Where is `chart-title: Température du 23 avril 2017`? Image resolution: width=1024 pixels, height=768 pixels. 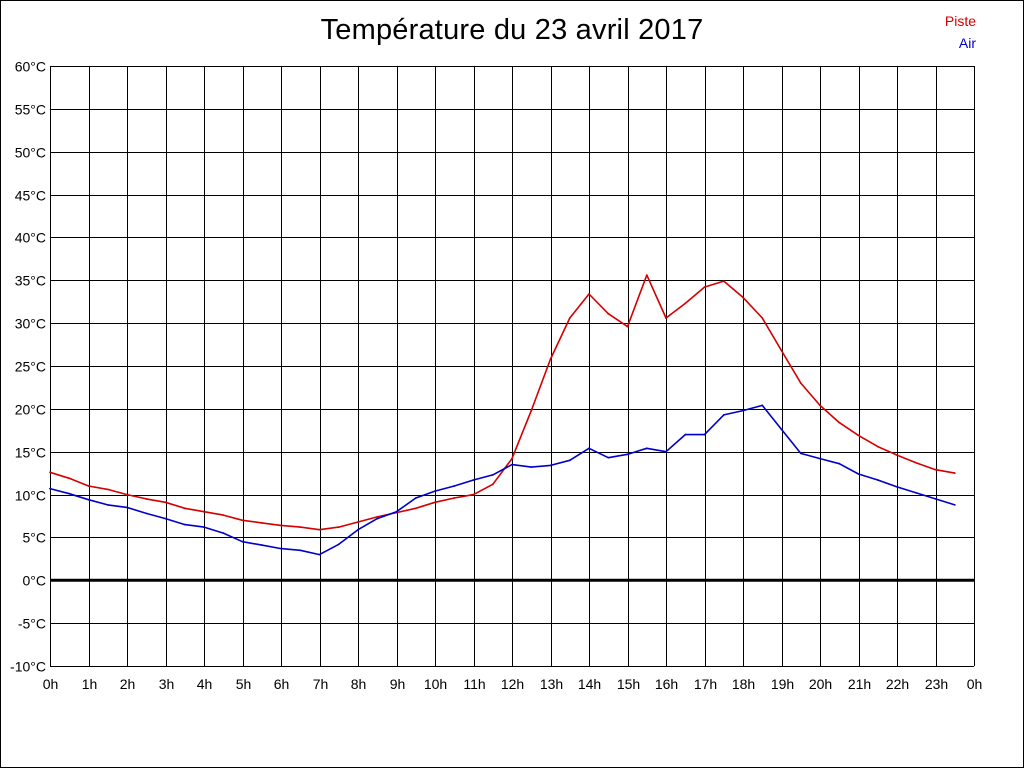
chart-title: Température du 23 avril 2017 is located at coordinates (512, 30).